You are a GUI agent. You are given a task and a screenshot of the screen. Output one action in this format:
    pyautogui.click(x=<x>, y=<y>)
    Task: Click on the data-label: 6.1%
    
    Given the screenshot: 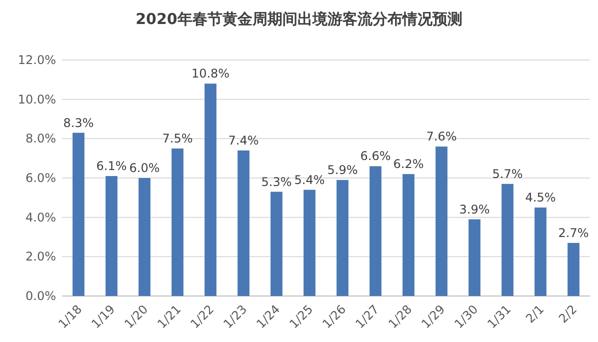 What is the action you would take?
    pyautogui.click(x=111, y=166)
    